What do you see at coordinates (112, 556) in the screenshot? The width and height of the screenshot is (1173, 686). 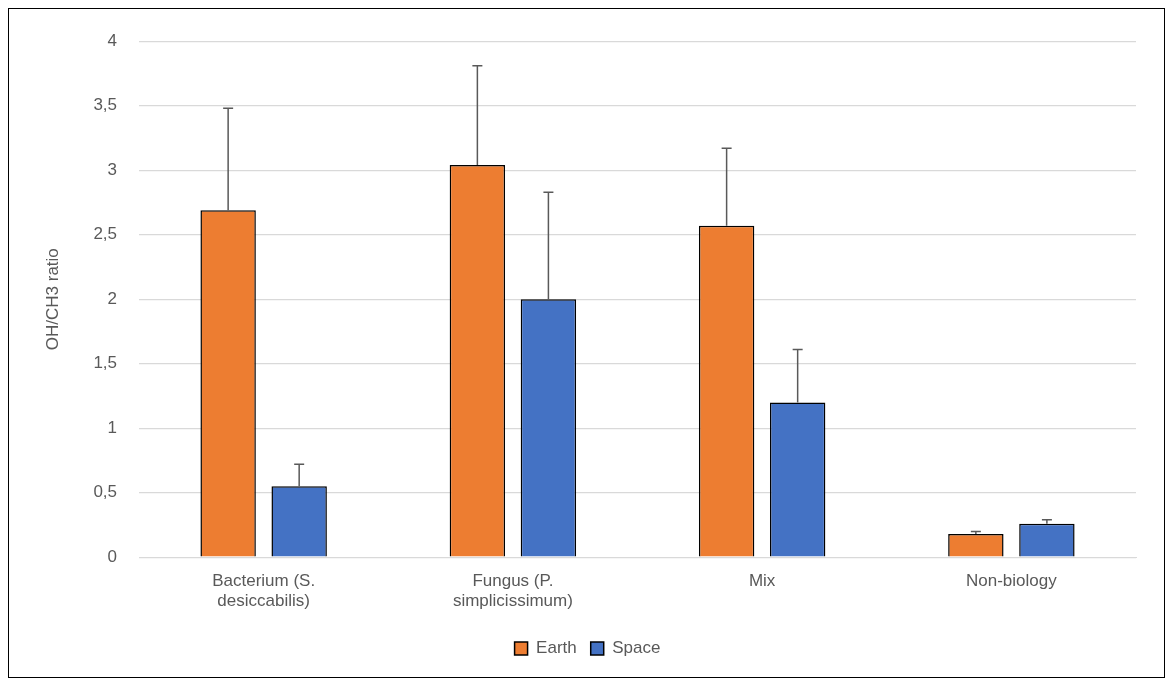 I see `y-tick-label: 0` at bounding box center [112, 556].